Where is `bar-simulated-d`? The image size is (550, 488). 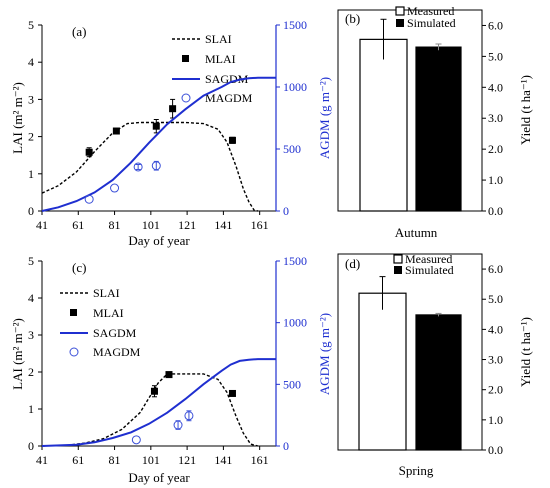
bar-simulated-d is located at coordinates (438, 382).